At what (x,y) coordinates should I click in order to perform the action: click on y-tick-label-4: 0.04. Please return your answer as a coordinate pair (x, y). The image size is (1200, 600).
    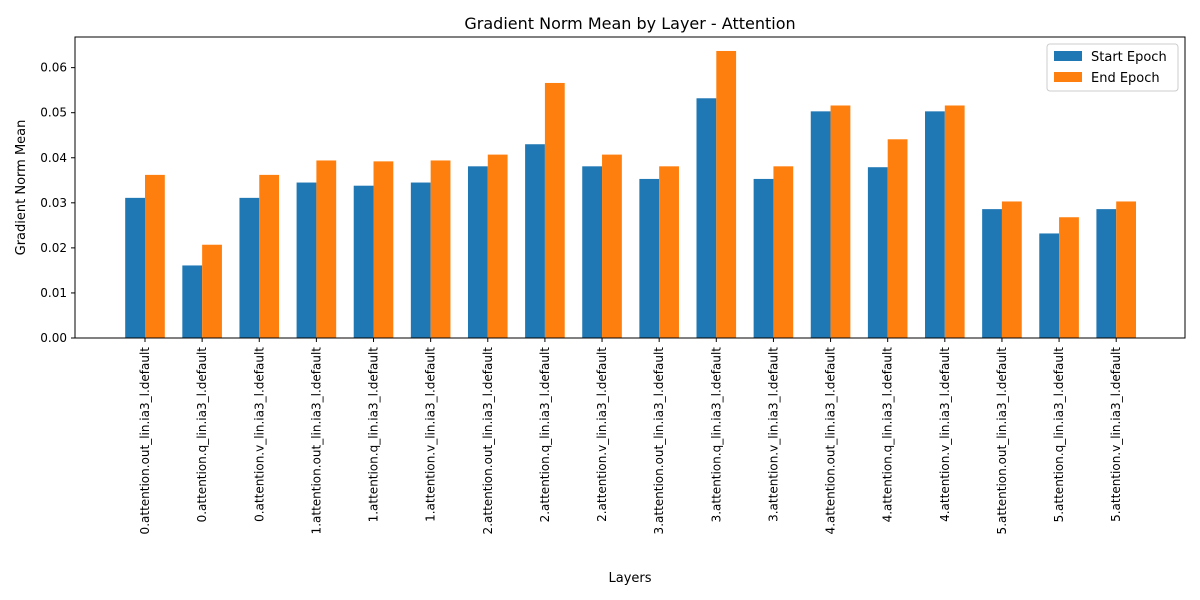
    Looking at the image, I should click on (53, 158).